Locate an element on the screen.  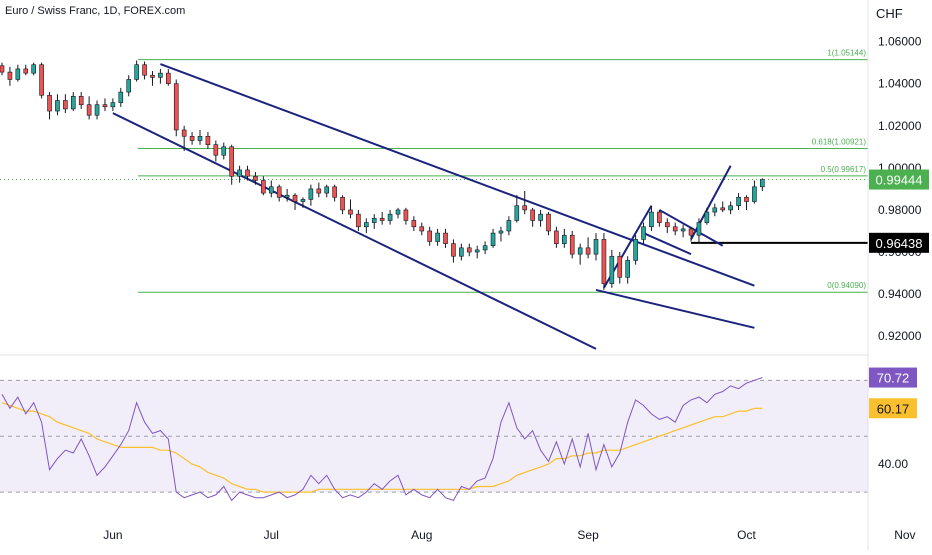
rsi-value-tag is located at coordinates (893, 377).